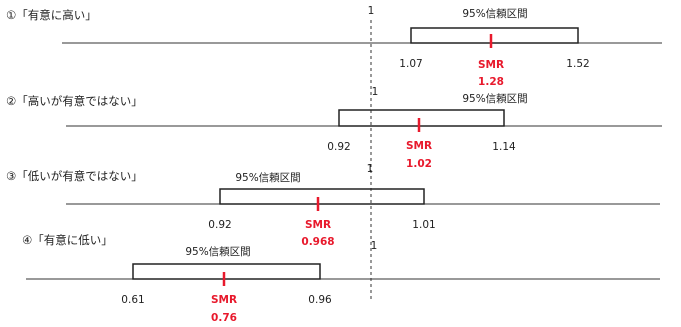  Describe the element at coordinates (51, 15) in the screenshot. I see `panel-title: ①「有意に高い」` at that location.